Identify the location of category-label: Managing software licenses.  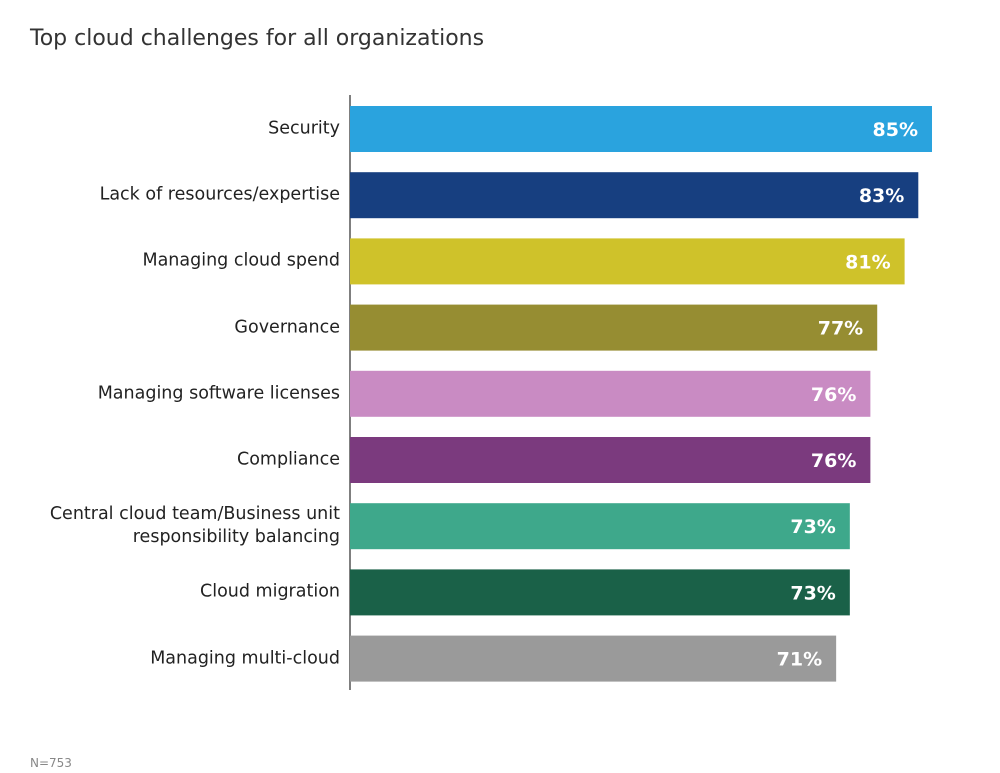
(218, 393).